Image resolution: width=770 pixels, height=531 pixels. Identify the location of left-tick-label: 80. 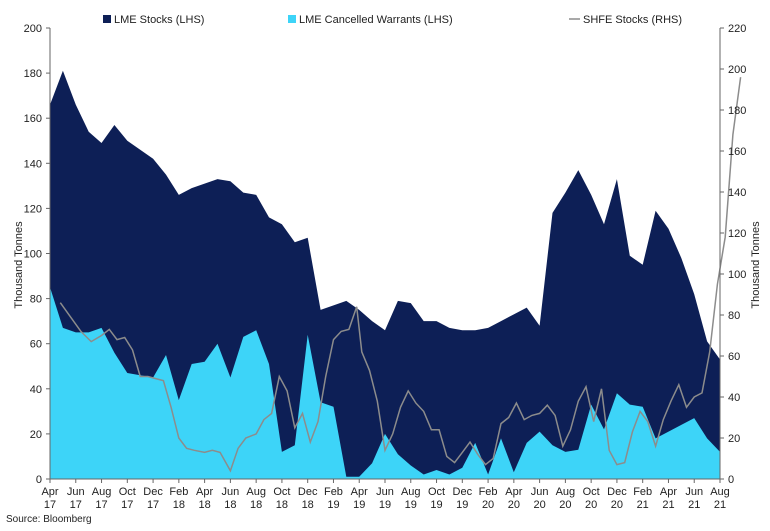
(36, 300).